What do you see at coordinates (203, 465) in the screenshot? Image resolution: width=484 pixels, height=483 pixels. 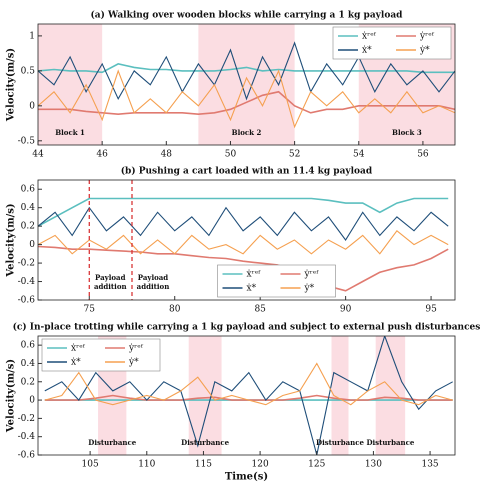 I see `x-tick-label: 115` at bounding box center [203, 465].